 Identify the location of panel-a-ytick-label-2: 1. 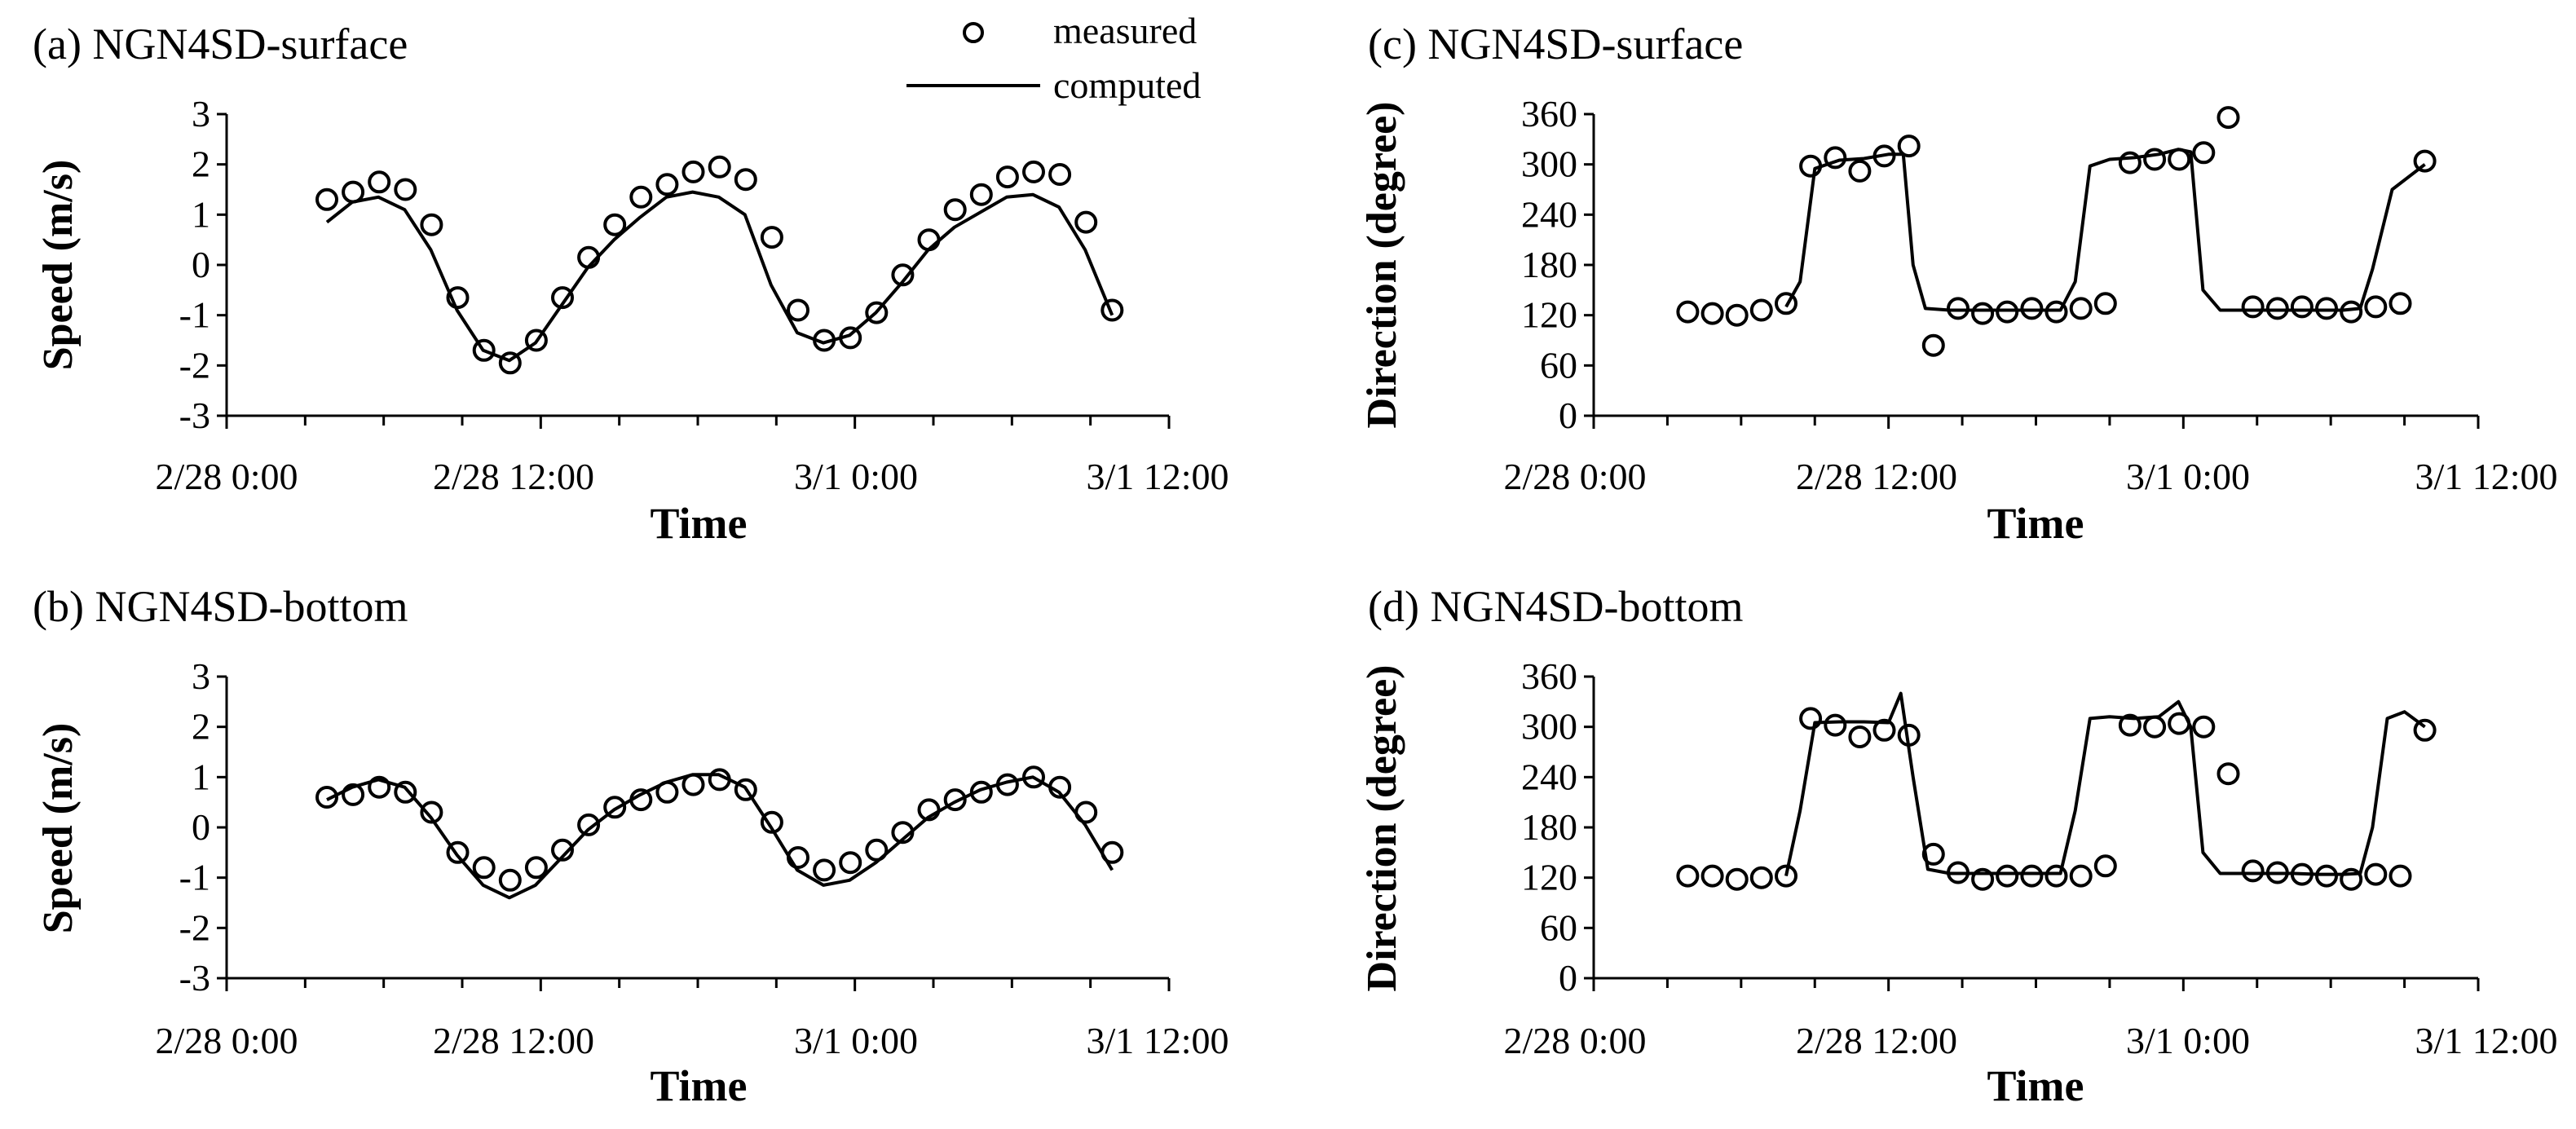
(201, 214).